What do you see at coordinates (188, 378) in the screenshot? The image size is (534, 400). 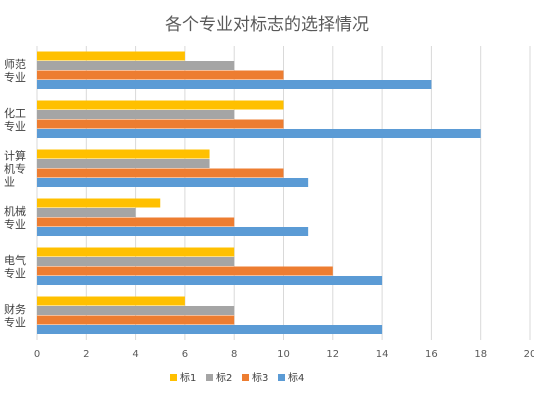 I see `legend-label: 标1` at bounding box center [188, 378].